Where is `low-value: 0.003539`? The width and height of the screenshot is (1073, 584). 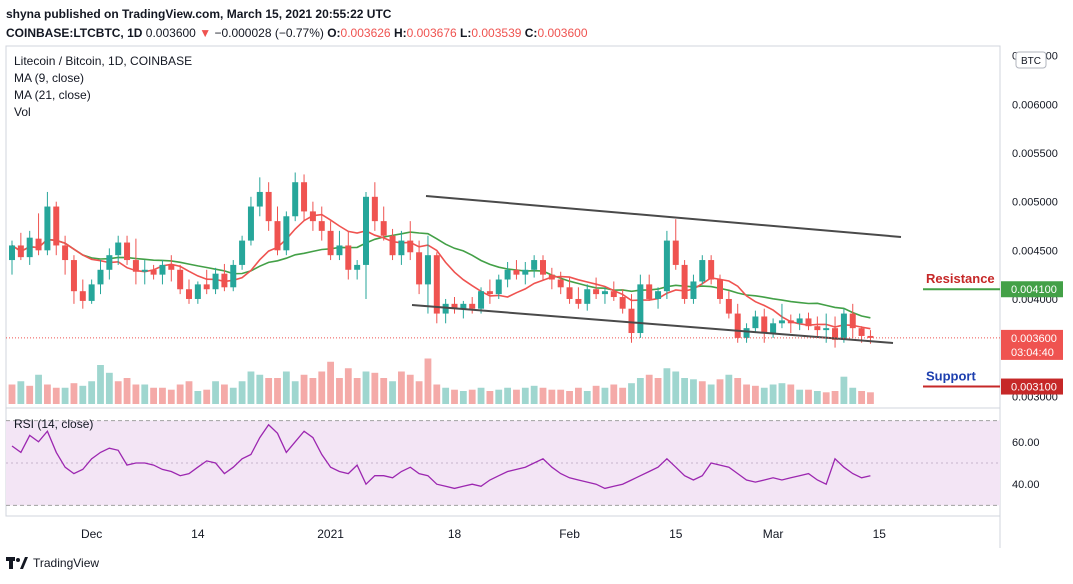
low-value: 0.003539 is located at coordinates (496, 33).